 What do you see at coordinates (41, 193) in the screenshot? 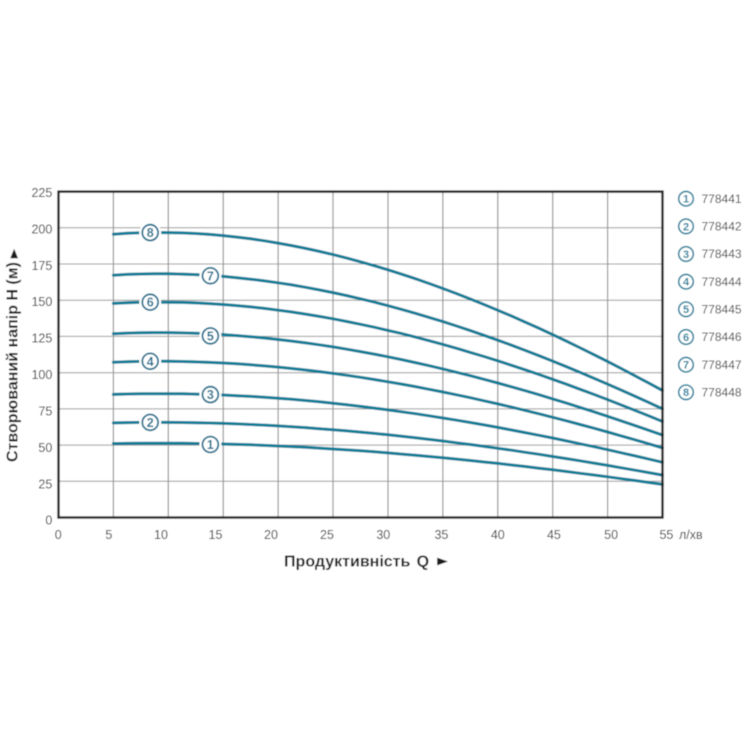
I see `svg-text: 225` at bounding box center [41, 193].